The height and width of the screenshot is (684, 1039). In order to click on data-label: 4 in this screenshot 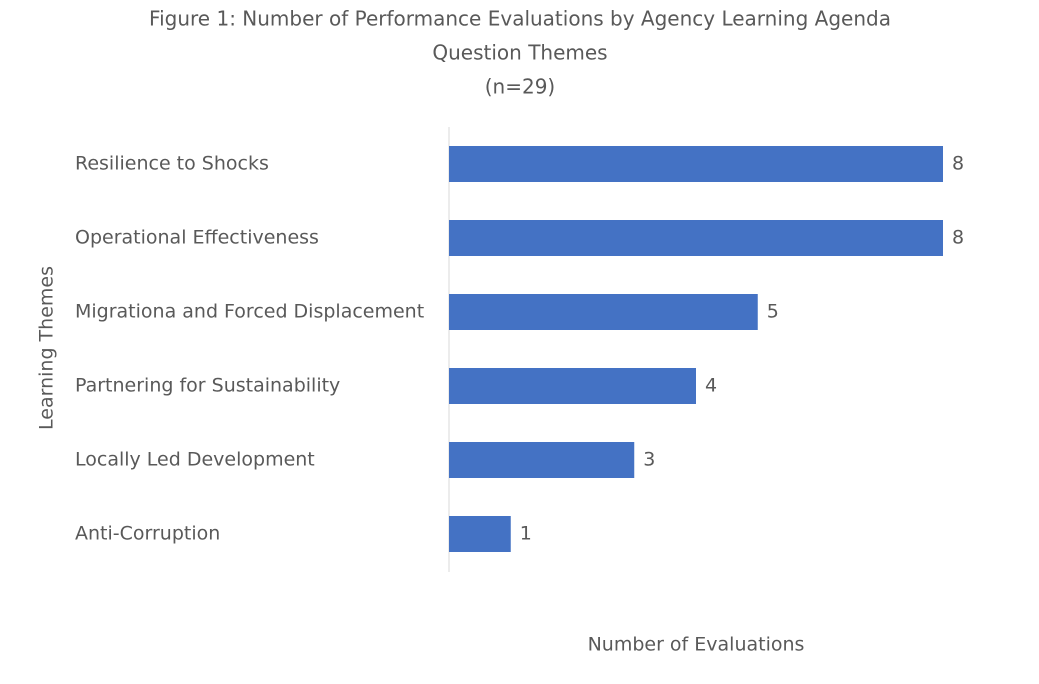, I will do `click(711, 386)`.